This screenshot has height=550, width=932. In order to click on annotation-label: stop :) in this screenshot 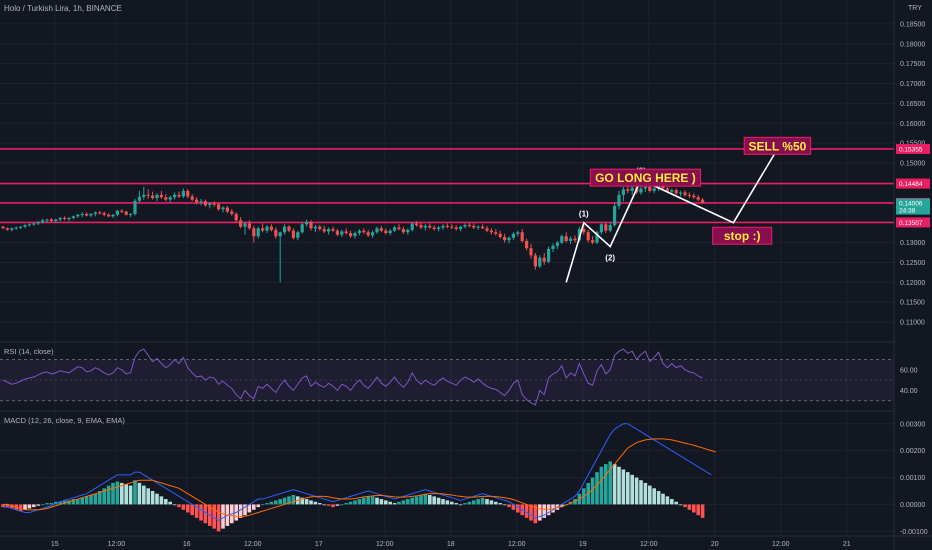, I will do `click(742, 235)`.